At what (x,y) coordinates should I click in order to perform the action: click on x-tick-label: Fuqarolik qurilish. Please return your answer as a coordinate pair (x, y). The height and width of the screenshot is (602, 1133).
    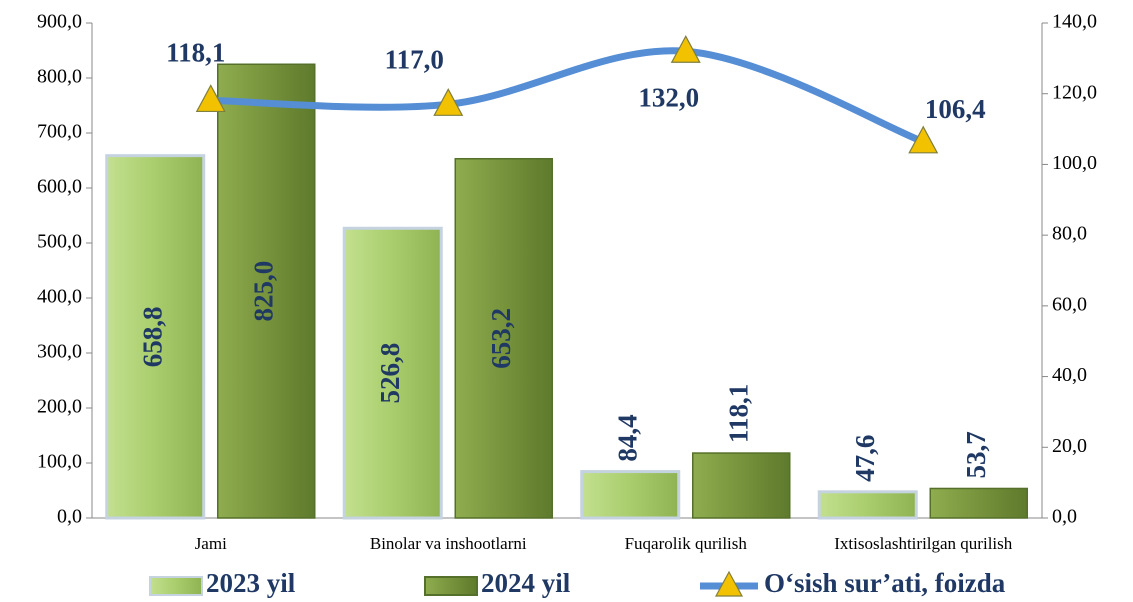
    Looking at the image, I should click on (686, 543).